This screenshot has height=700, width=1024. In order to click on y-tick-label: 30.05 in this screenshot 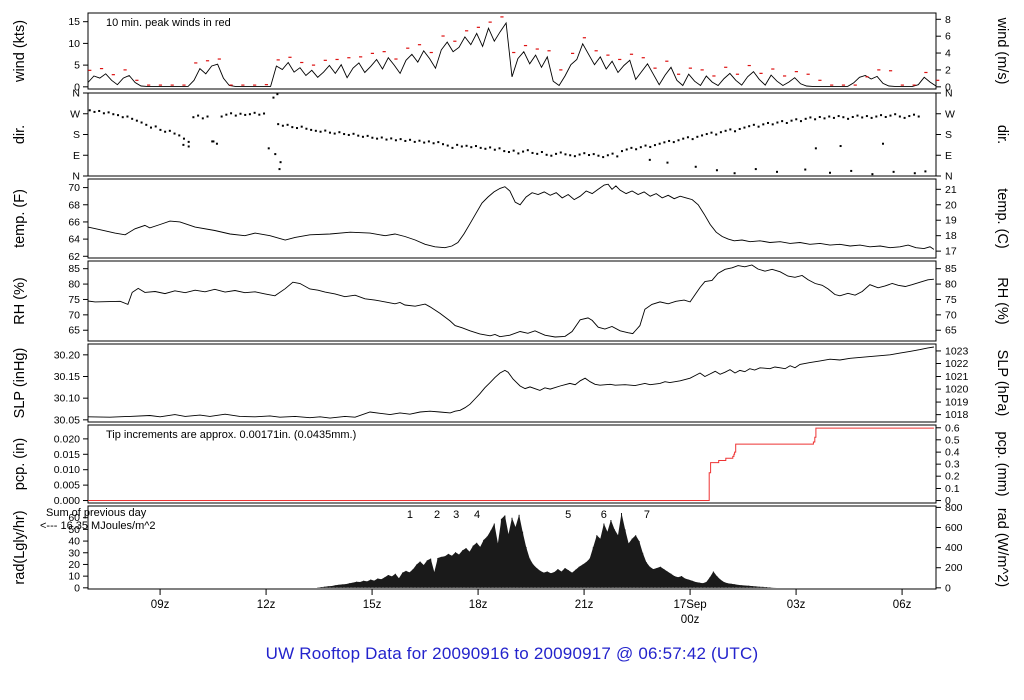, I will do `click(67, 420)`.